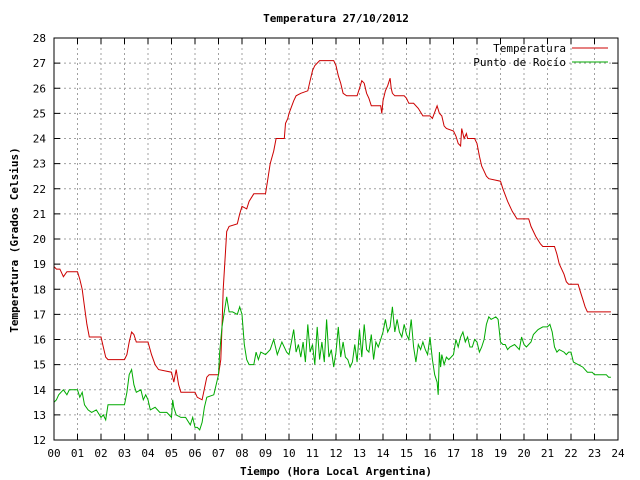  I want to click on x-tick-label: 04, so click(148, 453).